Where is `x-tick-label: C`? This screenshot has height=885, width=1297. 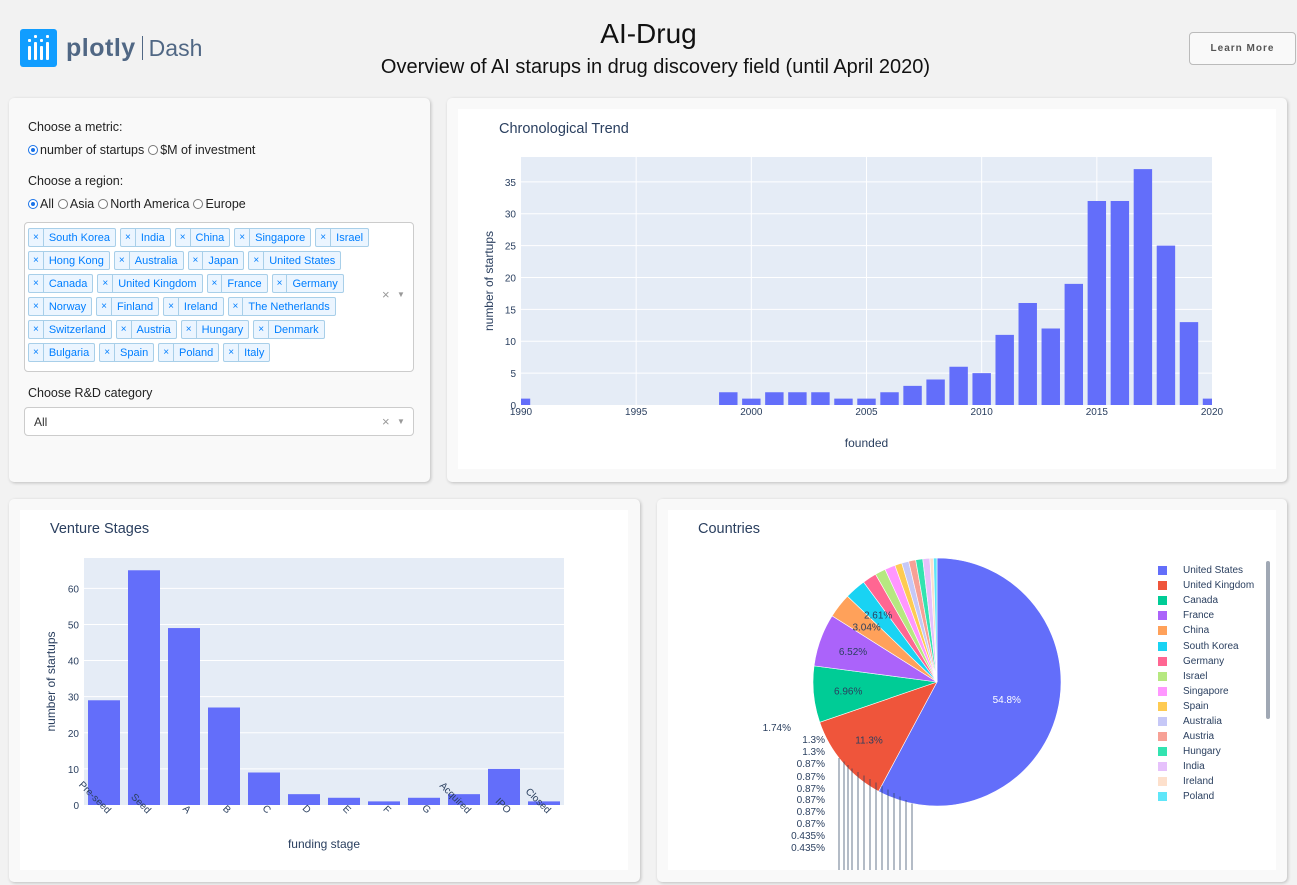 x-tick-label: C is located at coordinates (266, 809).